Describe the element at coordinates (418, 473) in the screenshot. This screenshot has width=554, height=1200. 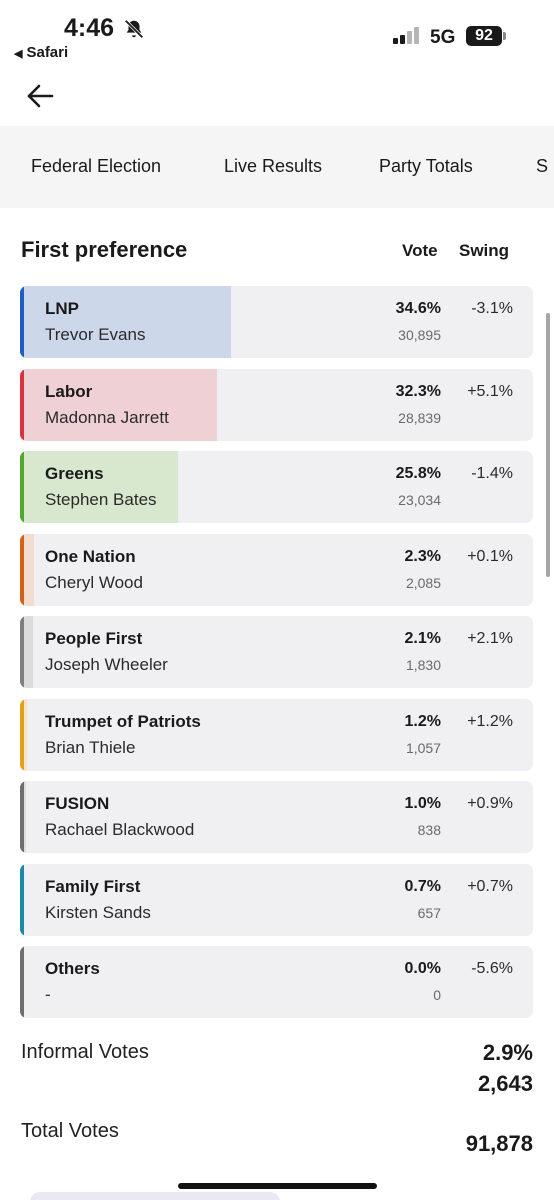
I see `vote-percent: 25.8%` at that location.